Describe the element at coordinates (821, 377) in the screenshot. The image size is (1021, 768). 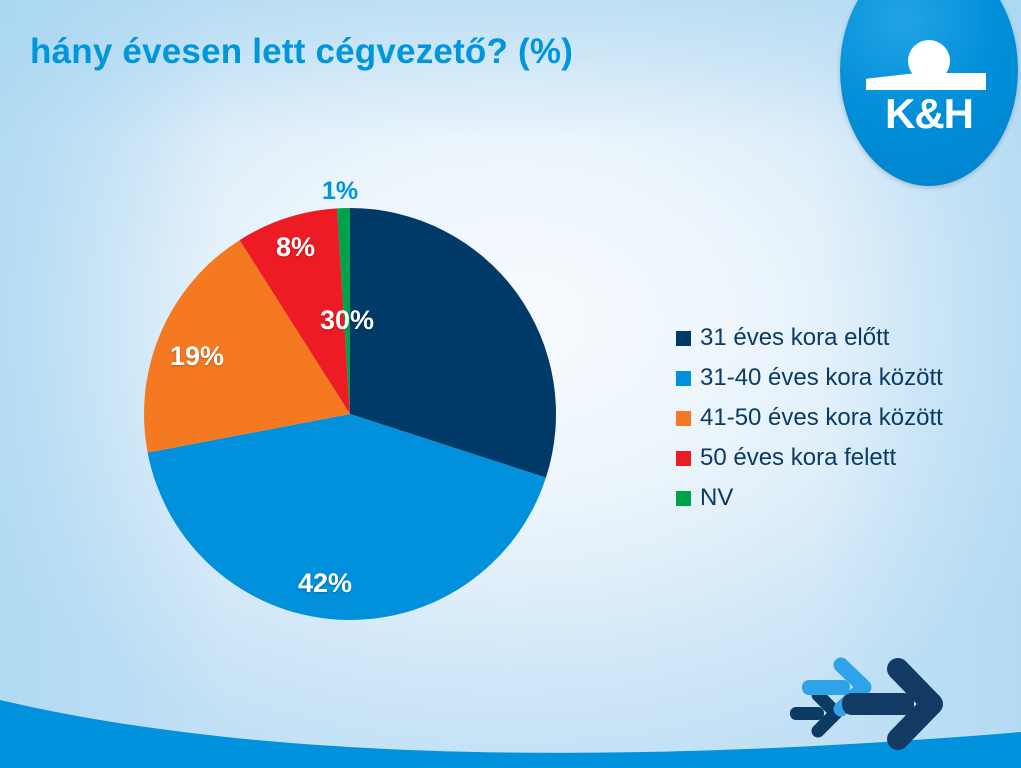
I see `legend-item-label: 31-40 éves kora között` at that location.